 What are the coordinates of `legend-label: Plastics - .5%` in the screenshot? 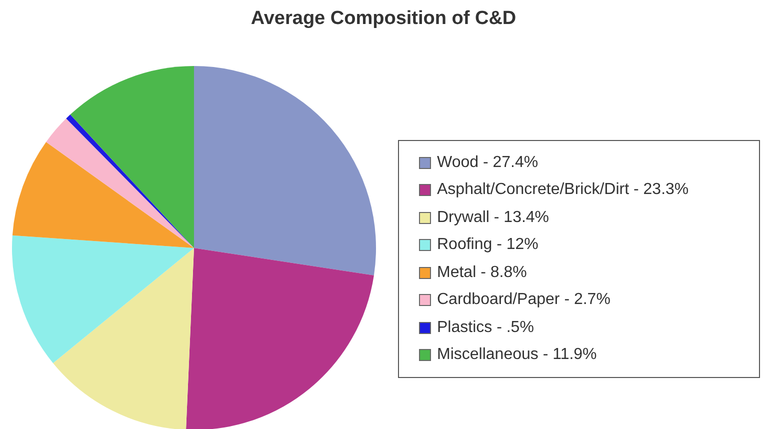 It's located at (485, 327).